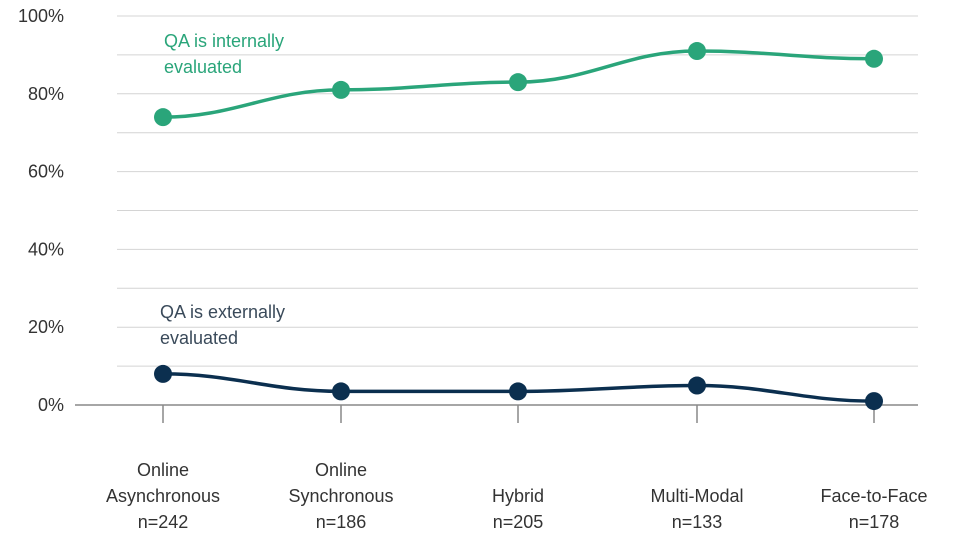 The width and height of the screenshot is (960, 537). I want to click on x-axis-ticks, so click(518, 414).